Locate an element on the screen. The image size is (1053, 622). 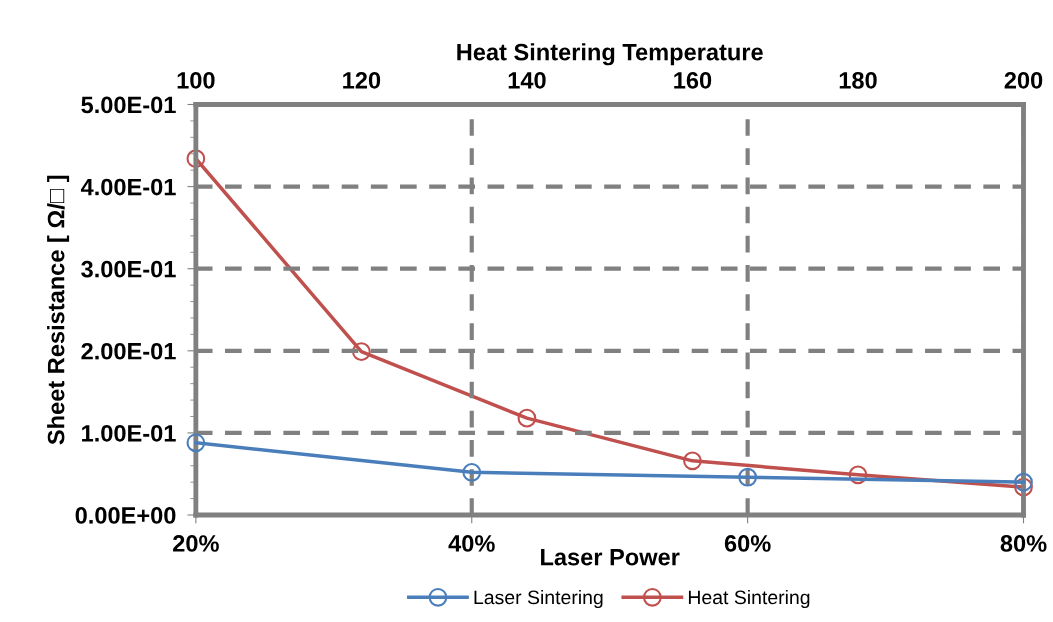
y-tick-label: 0.00E+00 is located at coordinates (125, 515).